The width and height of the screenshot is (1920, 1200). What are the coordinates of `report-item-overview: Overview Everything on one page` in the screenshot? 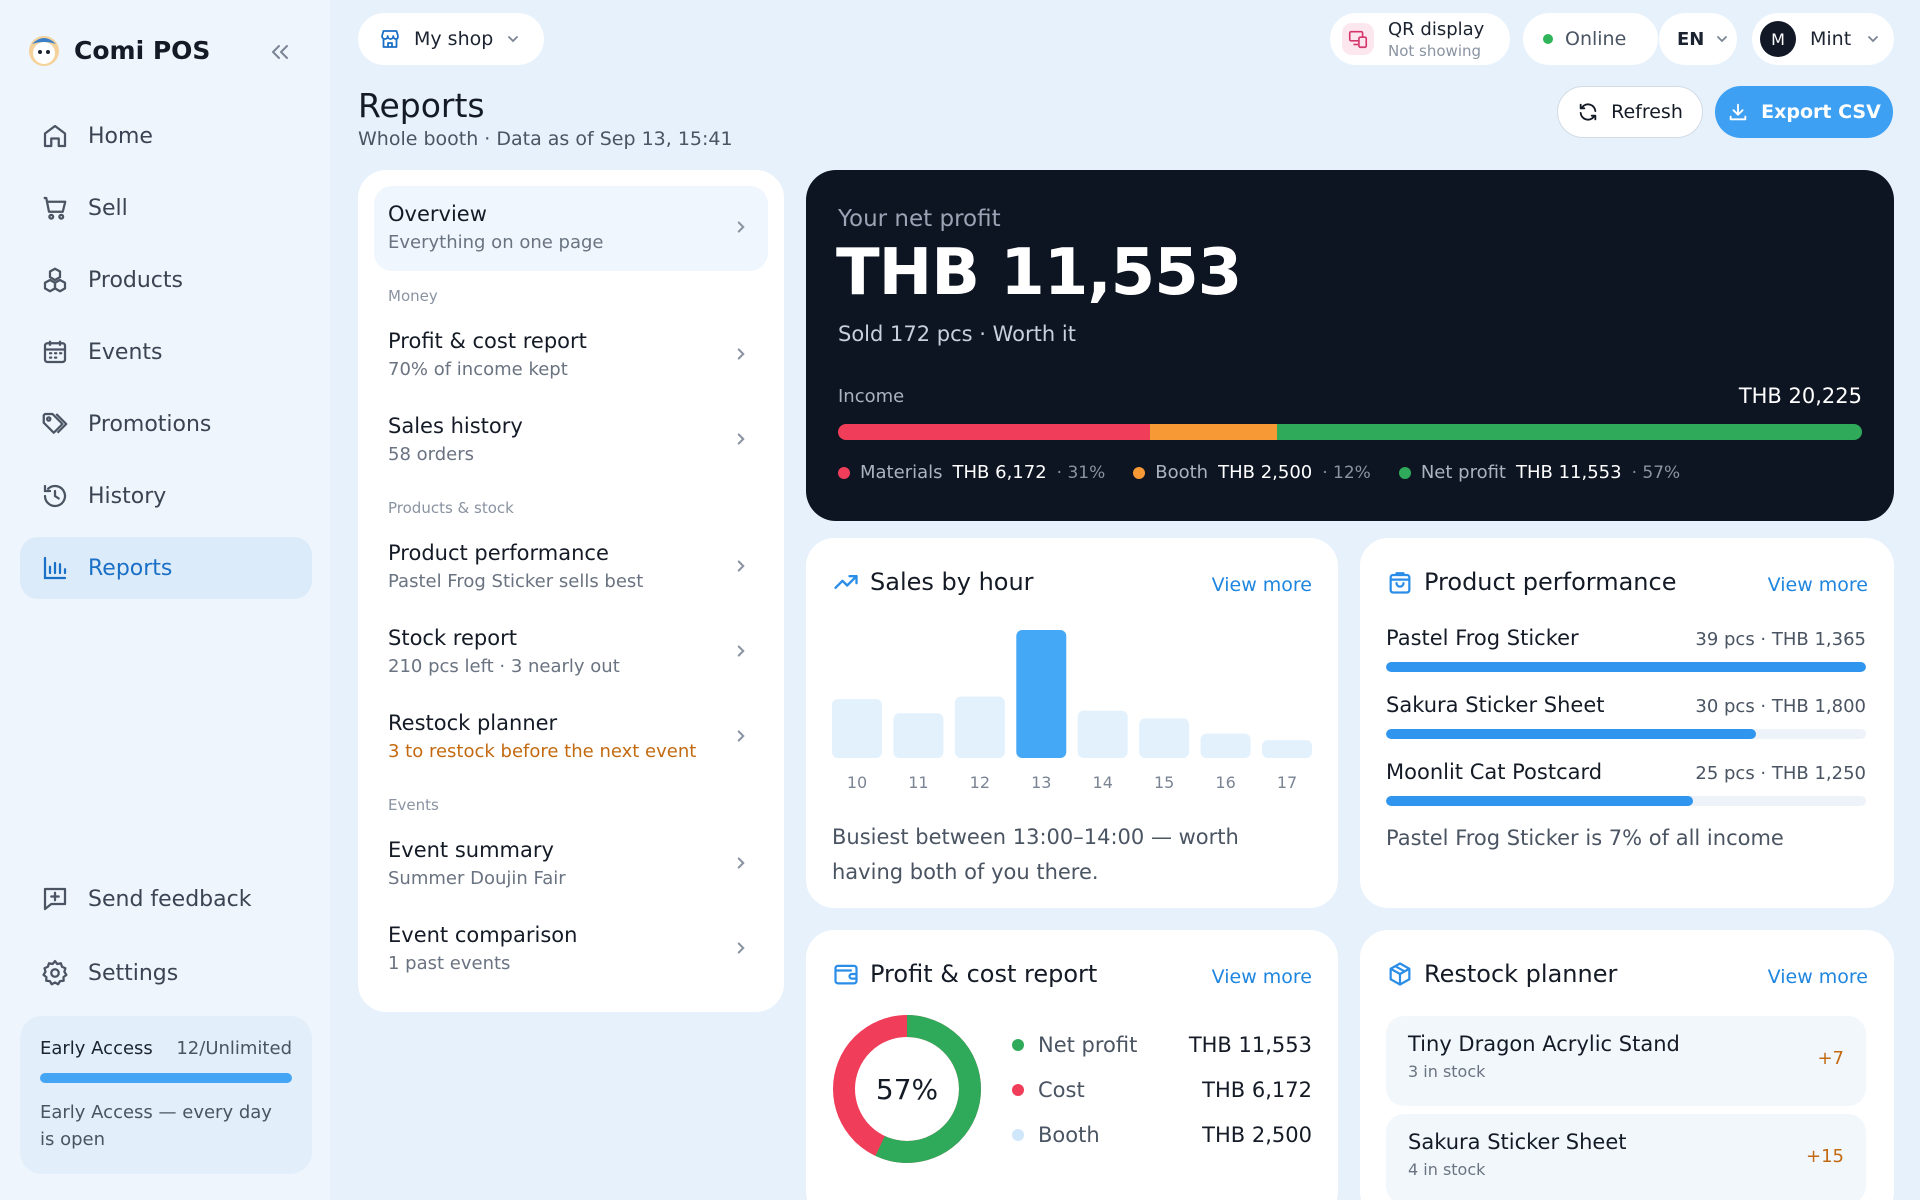 It's located at (571, 228).